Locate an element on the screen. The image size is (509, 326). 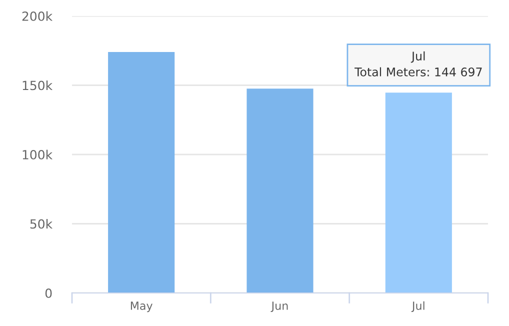
y-tick-label: 50k is located at coordinates (41, 224).